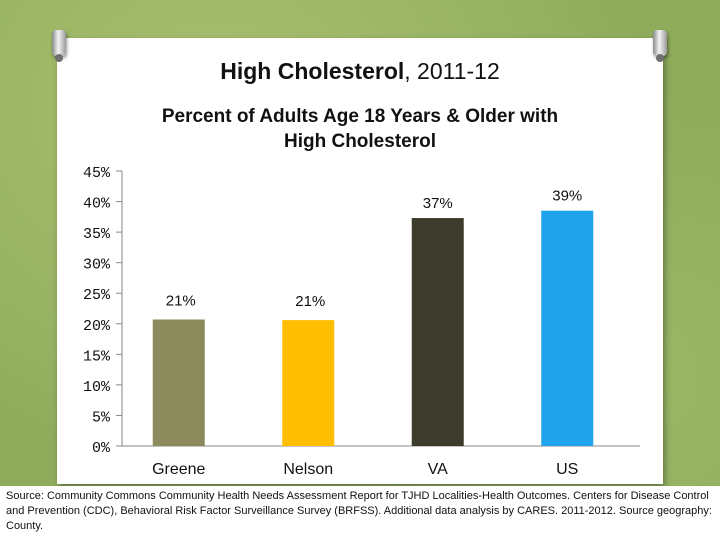  What do you see at coordinates (359, 141) in the screenshot?
I see `chart-title-line-2: High Cholesterol` at bounding box center [359, 141].